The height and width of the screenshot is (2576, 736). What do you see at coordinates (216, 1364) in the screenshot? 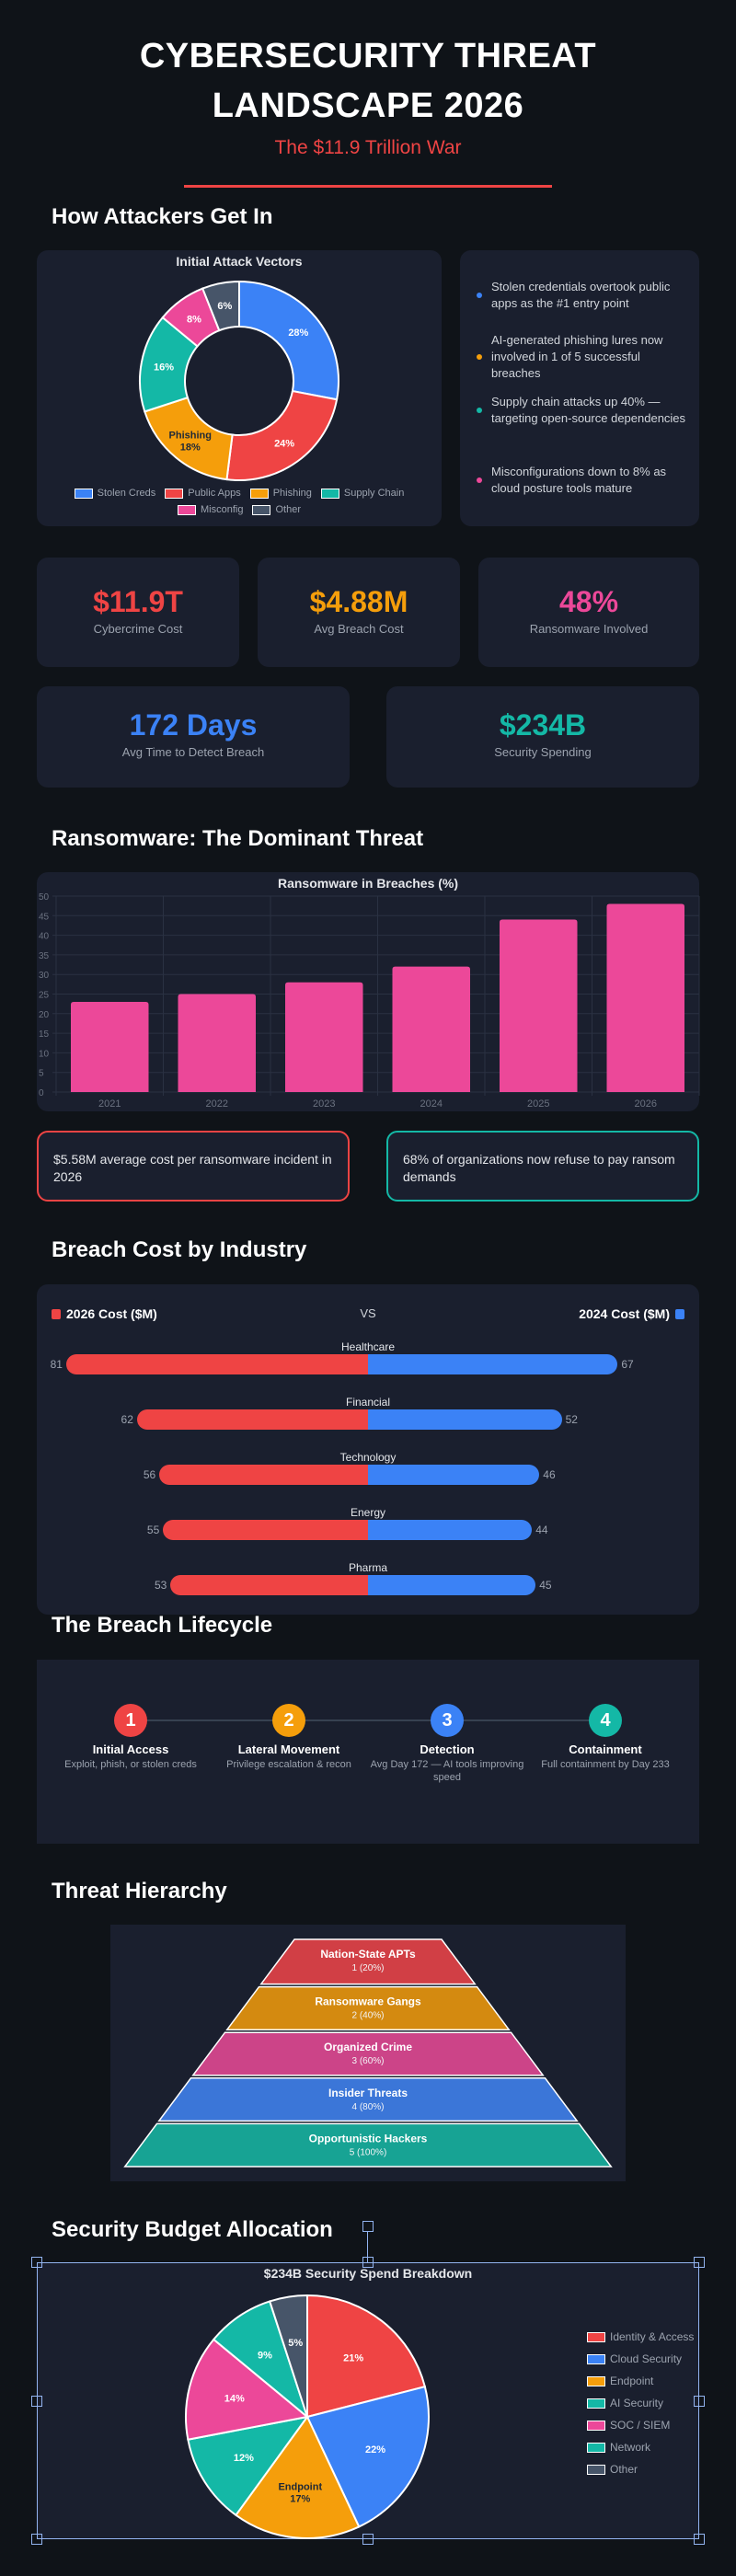
I see `bar-2026-healthcare` at bounding box center [216, 1364].